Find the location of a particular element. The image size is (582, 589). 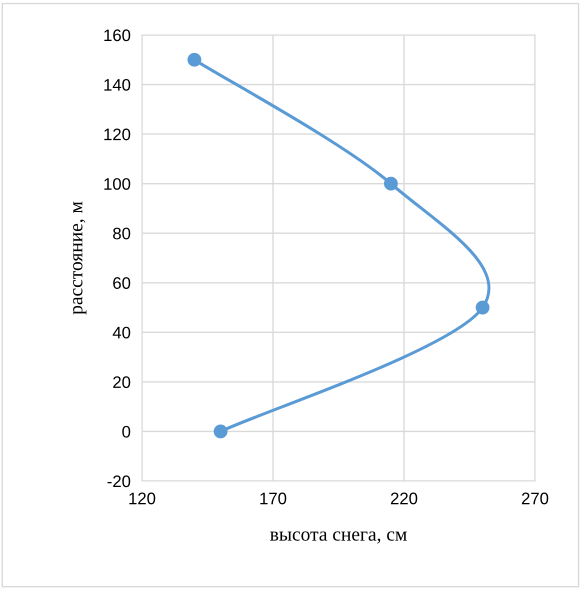

y-tick-label: 60 is located at coordinates (121, 283).